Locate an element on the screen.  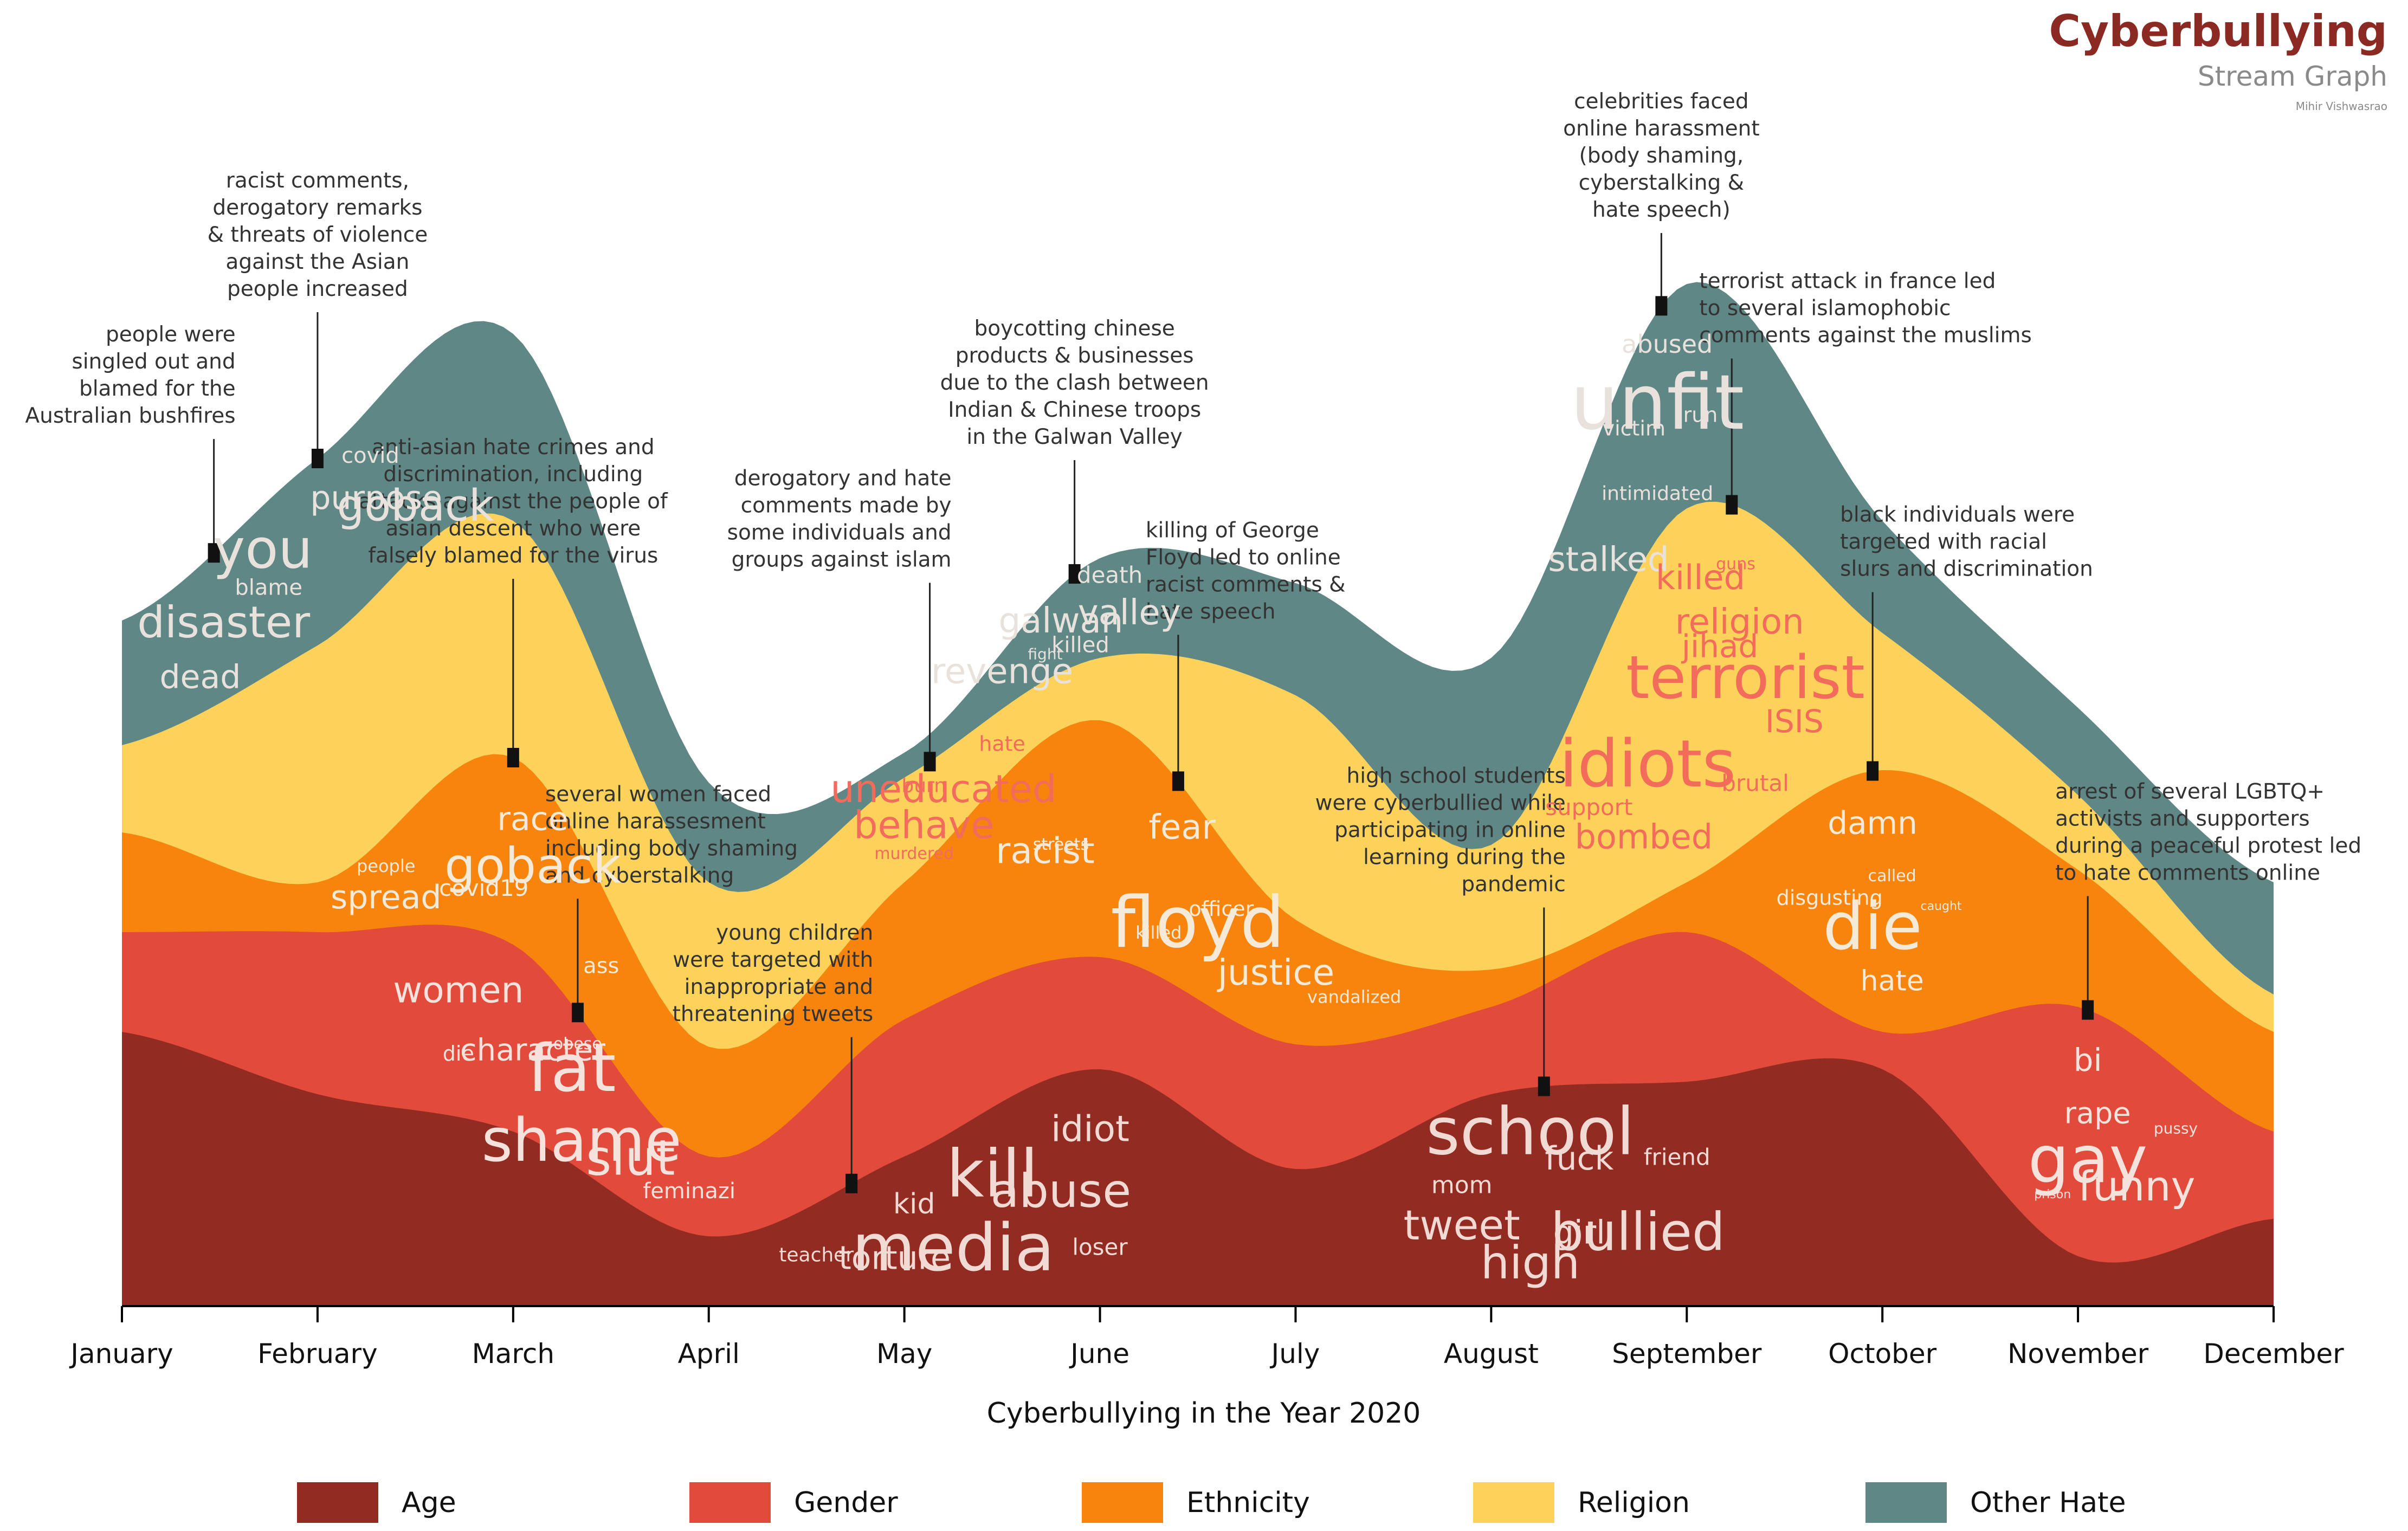
annotation-text: were targeted with is located at coordinates (773, 960).